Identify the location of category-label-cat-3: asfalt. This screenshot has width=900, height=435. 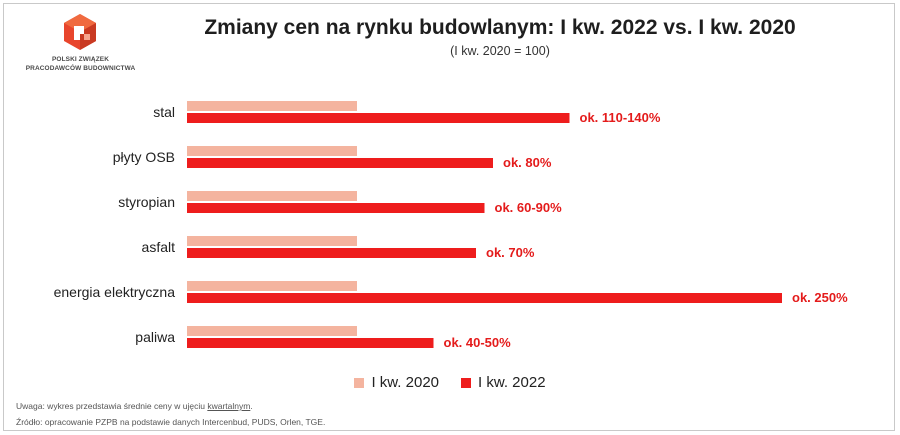
(159, 247).